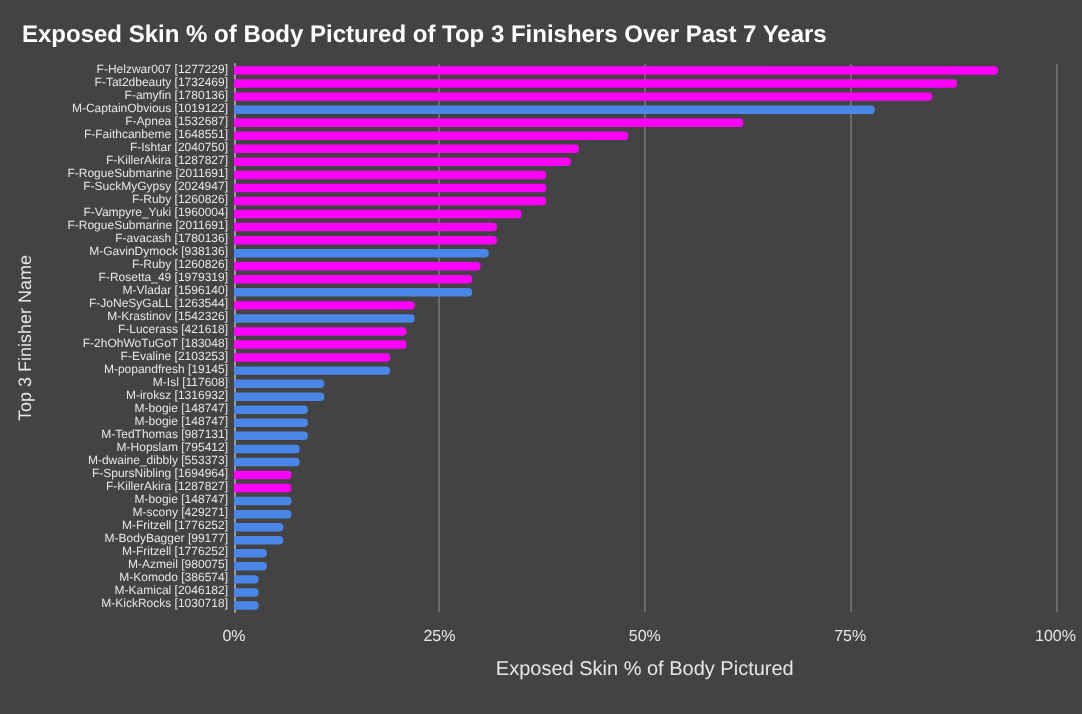  Describe the element at coordinates (439, 636) in the screenshot. I see `x-tick-label: 25%` at that location.